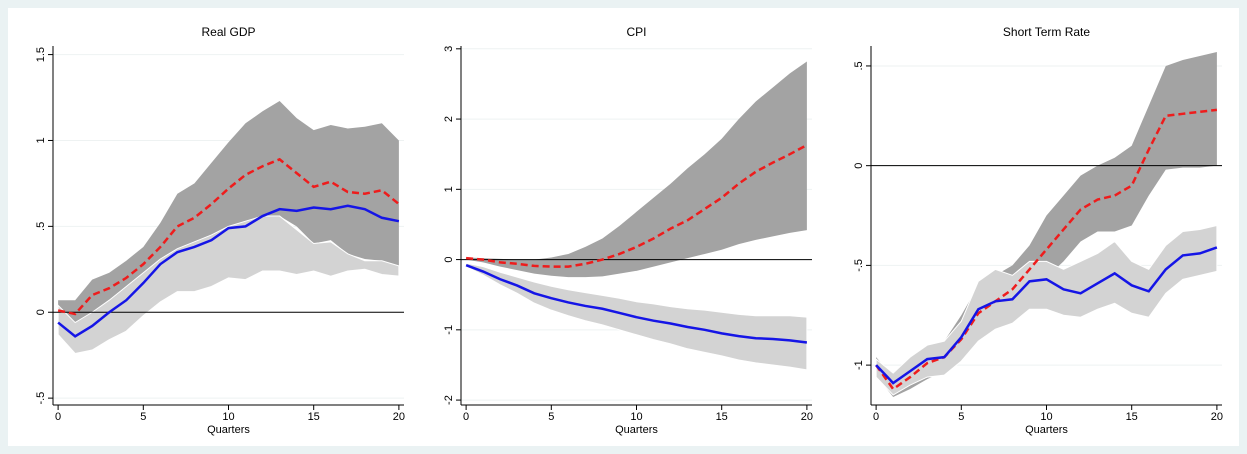 Image resolution: width=1247 pixels, height=454 pixels. I want to click on panel-title: CPI, so click(636, 32).